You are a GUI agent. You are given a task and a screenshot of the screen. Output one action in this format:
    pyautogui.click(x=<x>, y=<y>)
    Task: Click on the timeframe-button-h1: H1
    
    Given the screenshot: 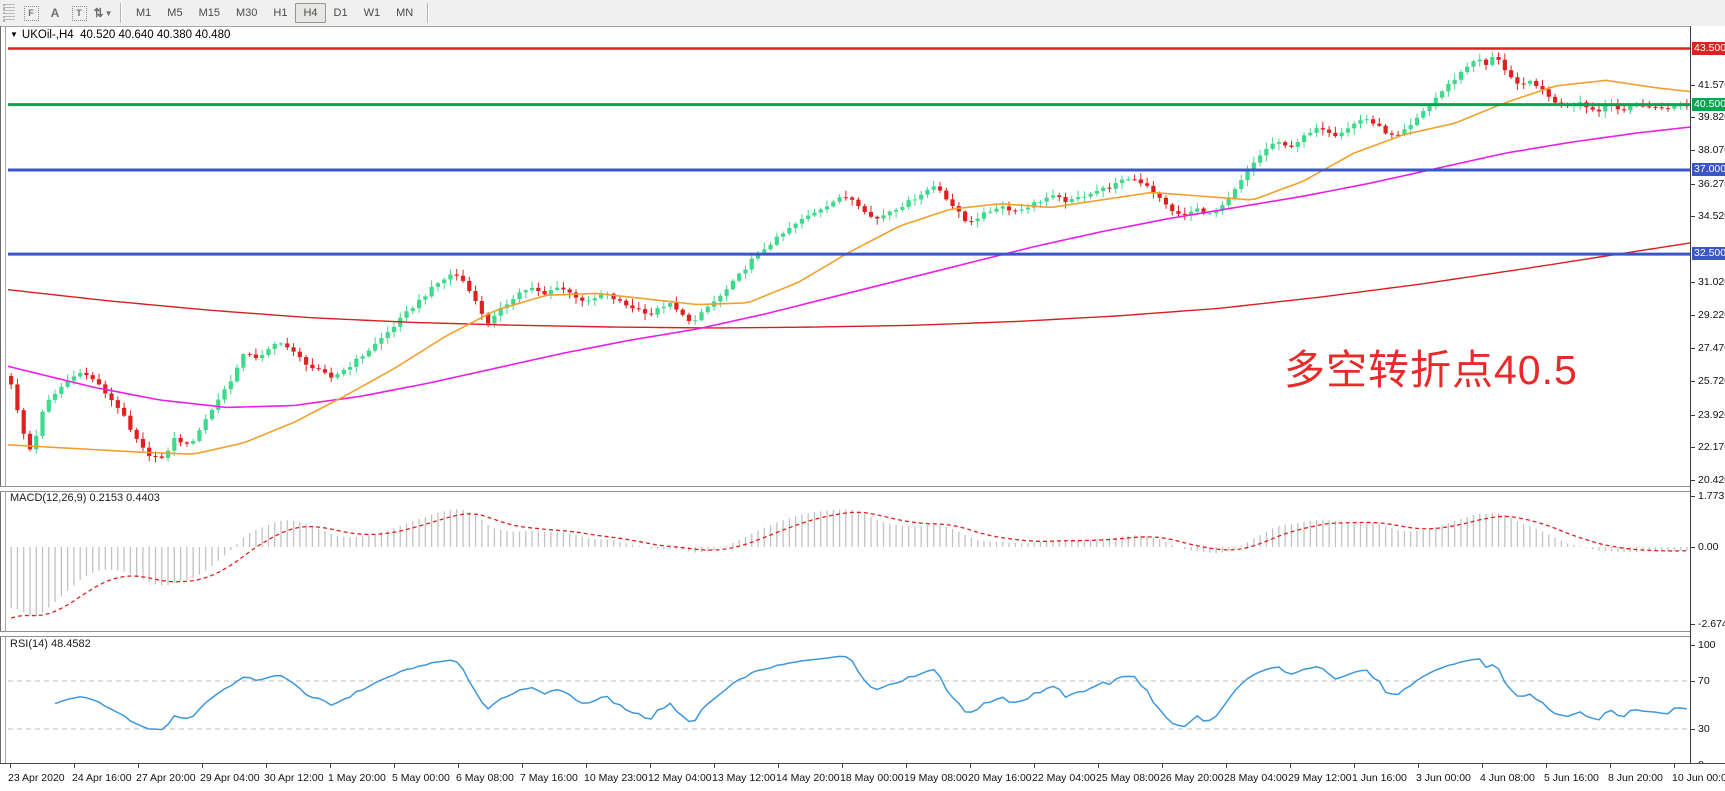 What is the action you would take?
    pyautogui.click(x=280, y=13)
    